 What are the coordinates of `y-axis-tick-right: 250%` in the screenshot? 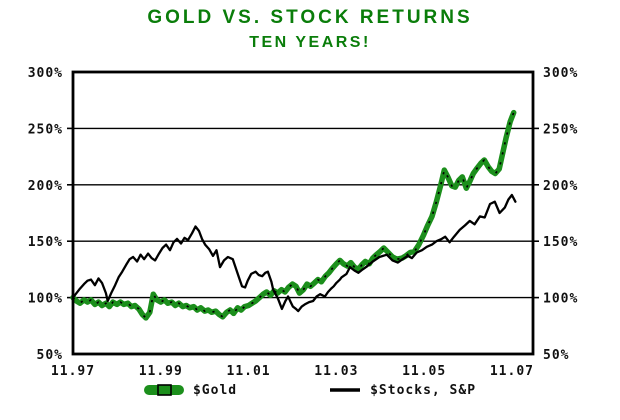 It's located at (560, 129).